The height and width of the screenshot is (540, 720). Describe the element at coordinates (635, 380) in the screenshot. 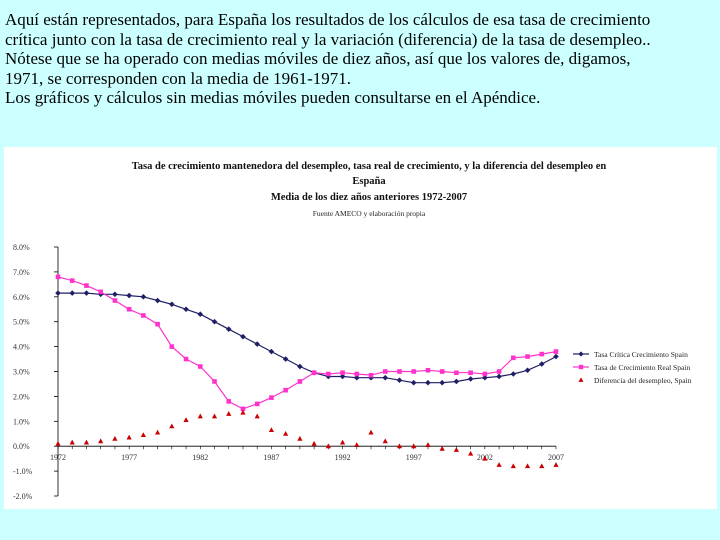

I see `legend-entry: Diferencia del desempleo, Spain` at that location.